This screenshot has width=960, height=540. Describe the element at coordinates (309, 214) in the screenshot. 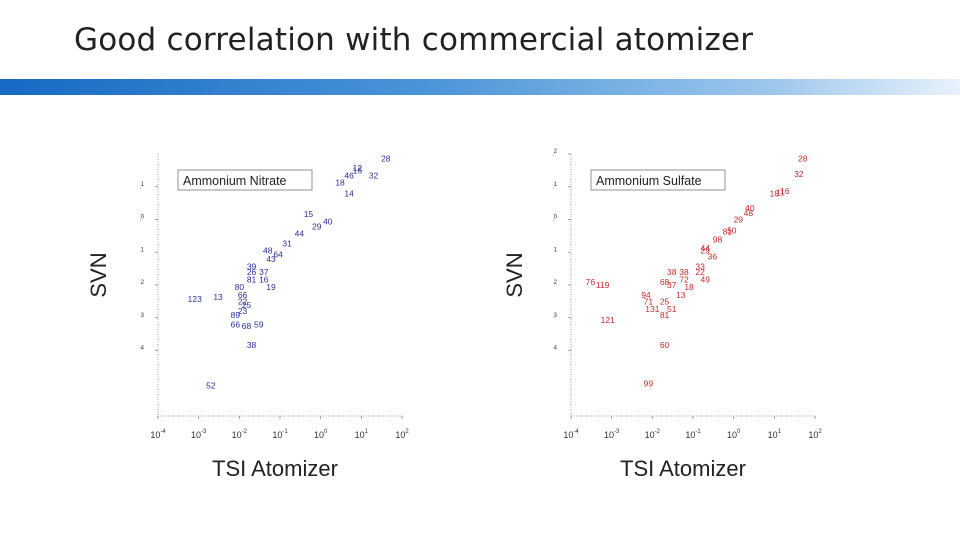

I see `data-point-label: 15` at that location.